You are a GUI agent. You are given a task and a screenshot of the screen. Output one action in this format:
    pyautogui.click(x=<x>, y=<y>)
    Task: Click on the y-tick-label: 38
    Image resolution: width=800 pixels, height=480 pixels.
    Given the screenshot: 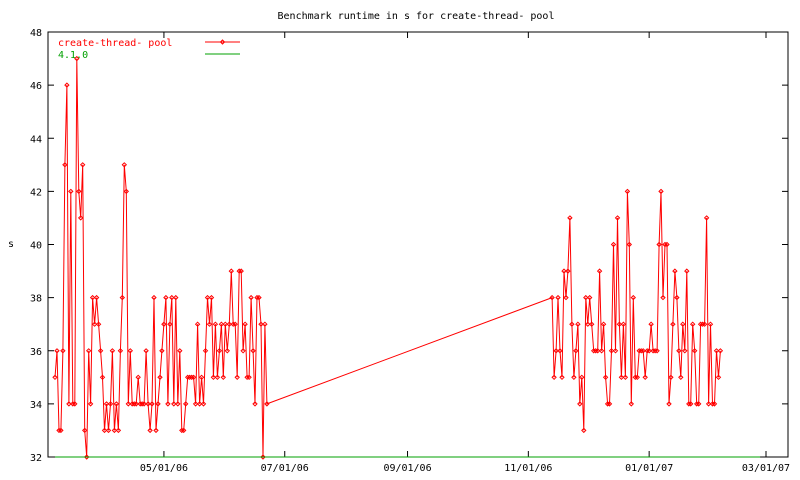 What is the action you would take?
    pyautogui.click(x=36, y=299)
    